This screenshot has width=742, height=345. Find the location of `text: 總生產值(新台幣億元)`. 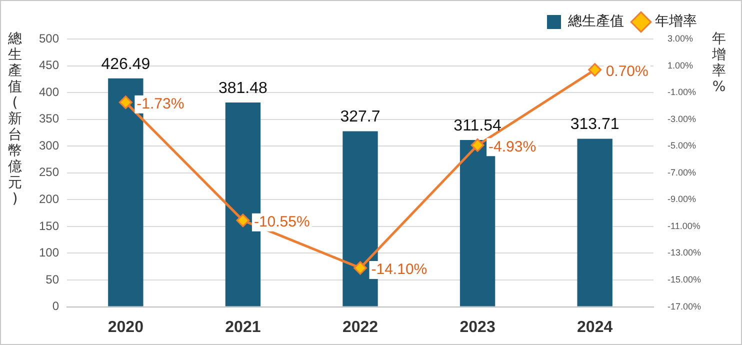

text: 總生產值(新台幣億元) is located at coordinates (15, 119).